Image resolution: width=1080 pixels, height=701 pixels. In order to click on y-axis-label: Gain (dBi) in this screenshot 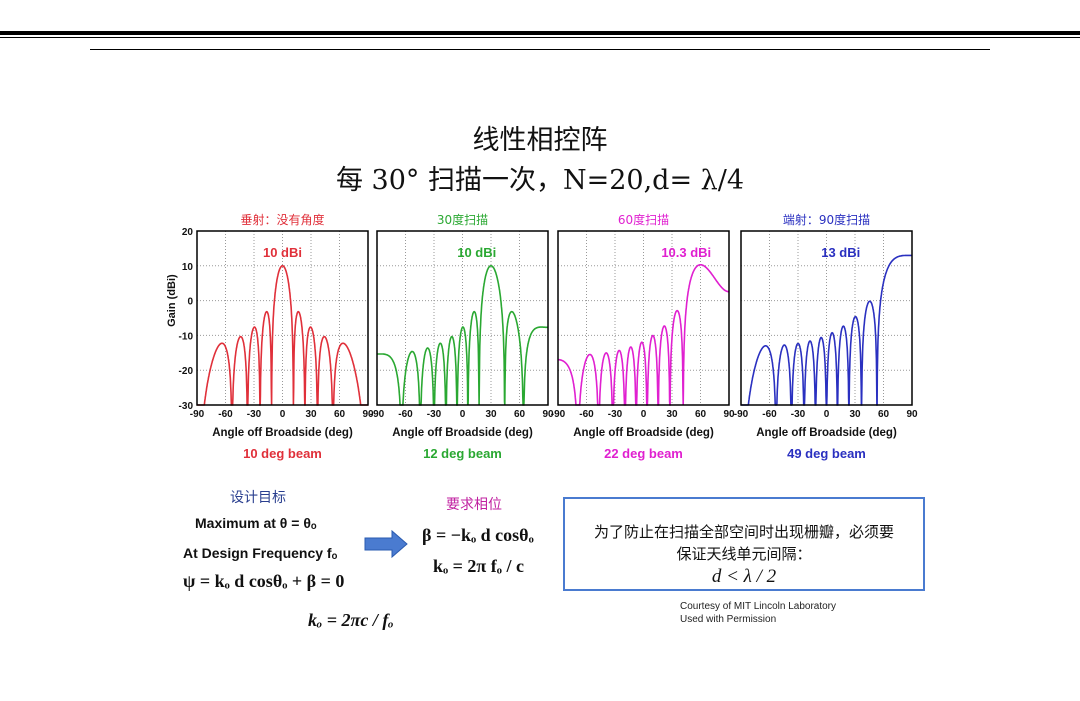, I will do `click(172, 300)`.